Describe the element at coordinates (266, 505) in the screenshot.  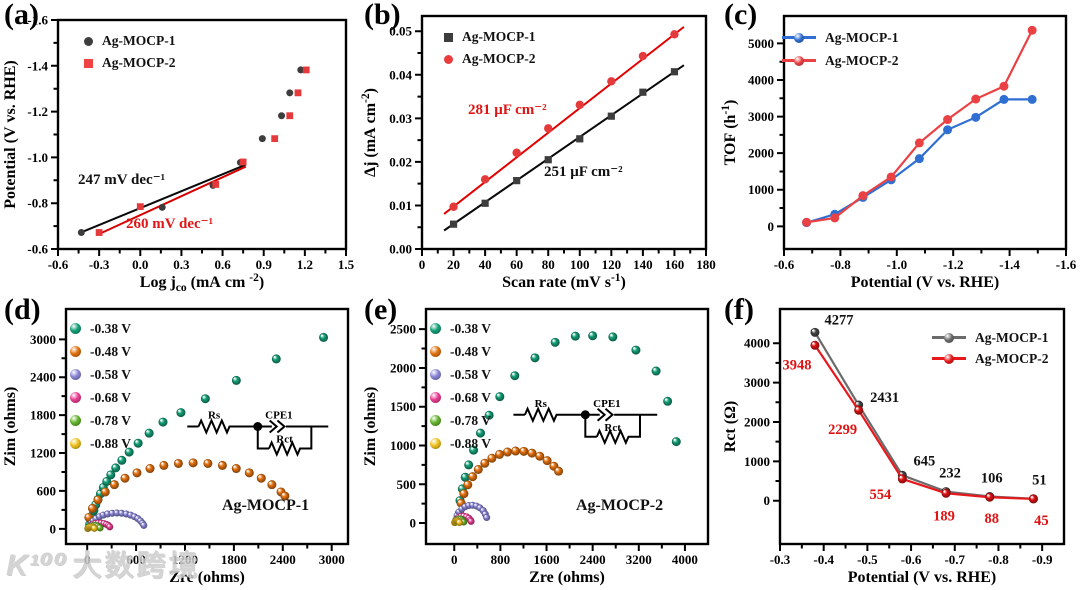
I see `panel-d-annotation: Ag-MOCP-1` at that location.